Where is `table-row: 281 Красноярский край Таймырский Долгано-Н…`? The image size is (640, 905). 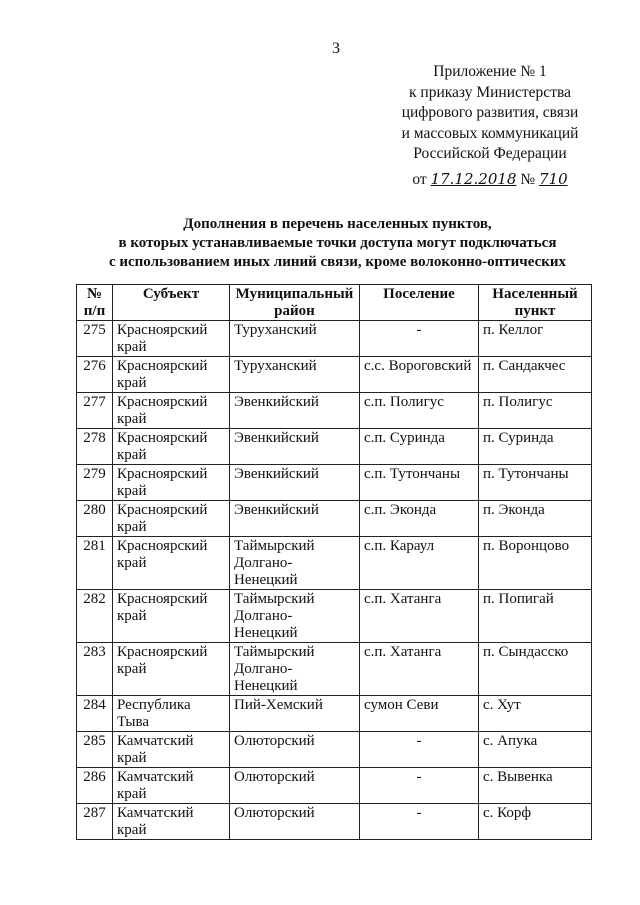
table-row: 281 Красноярский край Таймырский Долгано-Н… is located at coordinates (334, 563).